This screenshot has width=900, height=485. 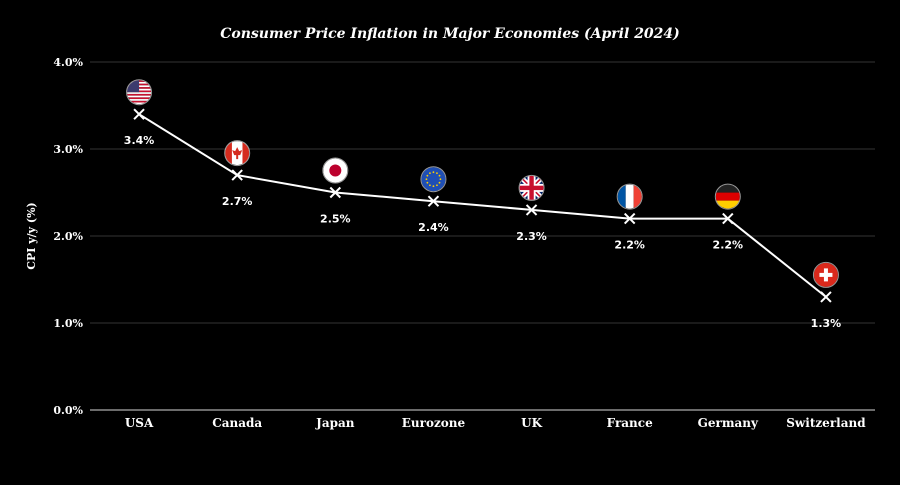 I want to click on flag-canada-icon, so click(x=237, y=153).